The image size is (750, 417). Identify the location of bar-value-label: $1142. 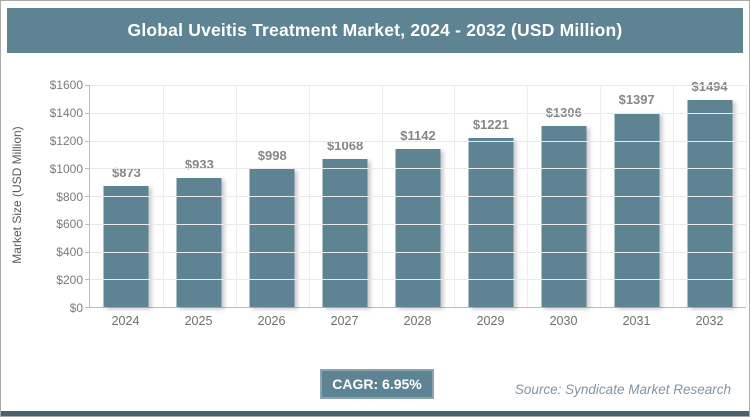
(418, 135).